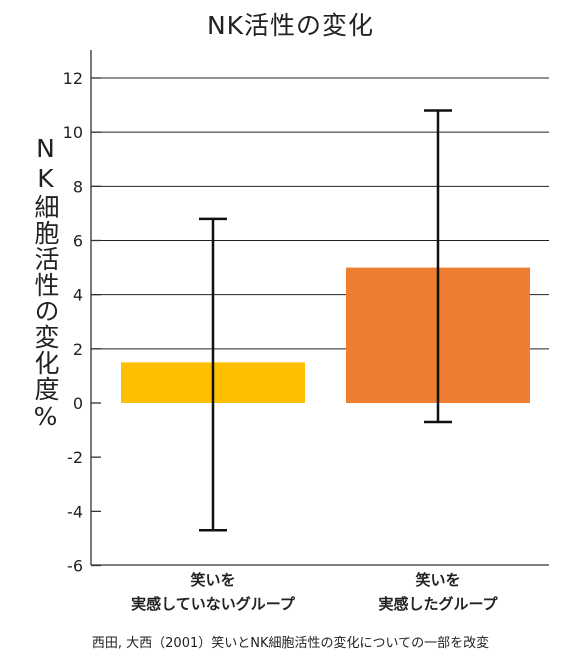 This screenshot has height=660, width=581. I want to click on category-label: 実感したグループ, so click(438, 604).